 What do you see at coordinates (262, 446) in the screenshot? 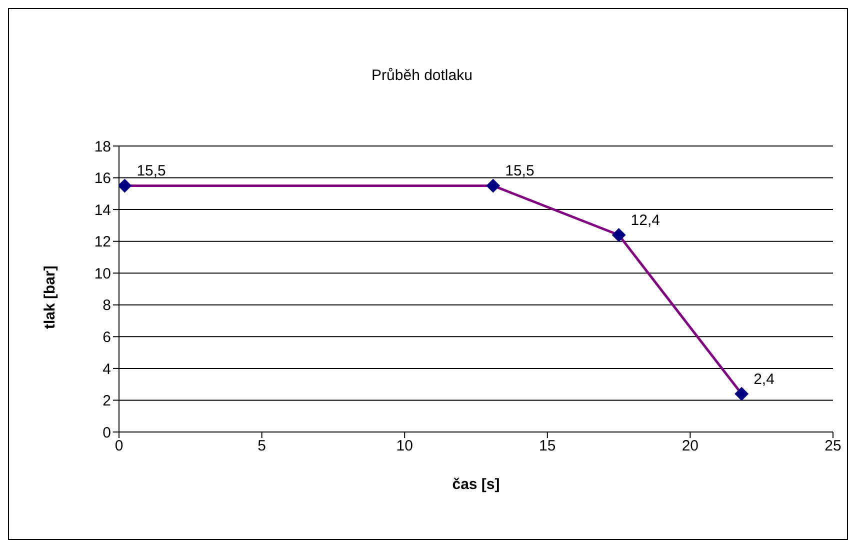
I see `x-tick-label: 5` at bounding box center [262, 446].